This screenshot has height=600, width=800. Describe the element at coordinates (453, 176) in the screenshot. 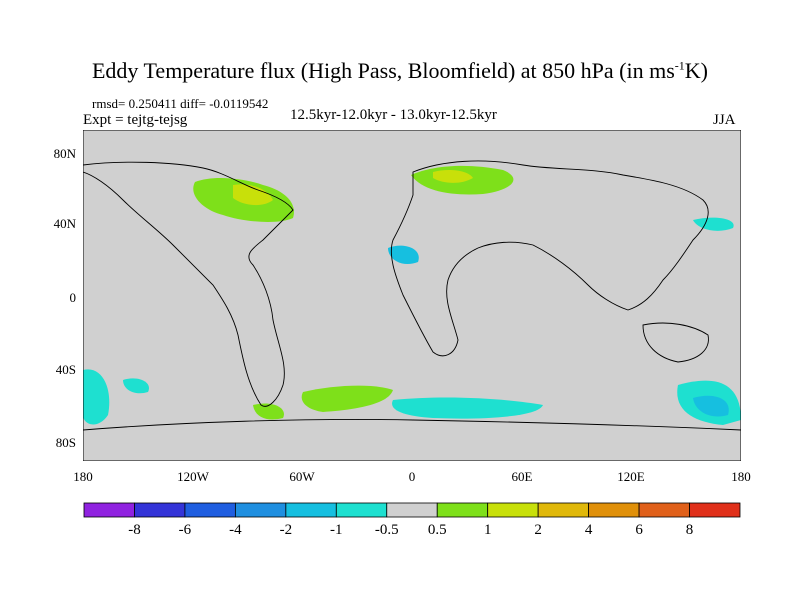

I see `scandinavia-peak` at that location.